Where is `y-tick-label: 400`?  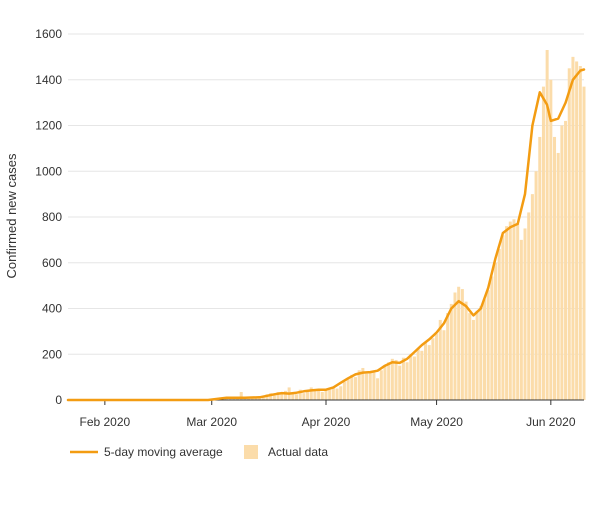 y-tick-label: 400 is located at coordinates (52, 309).